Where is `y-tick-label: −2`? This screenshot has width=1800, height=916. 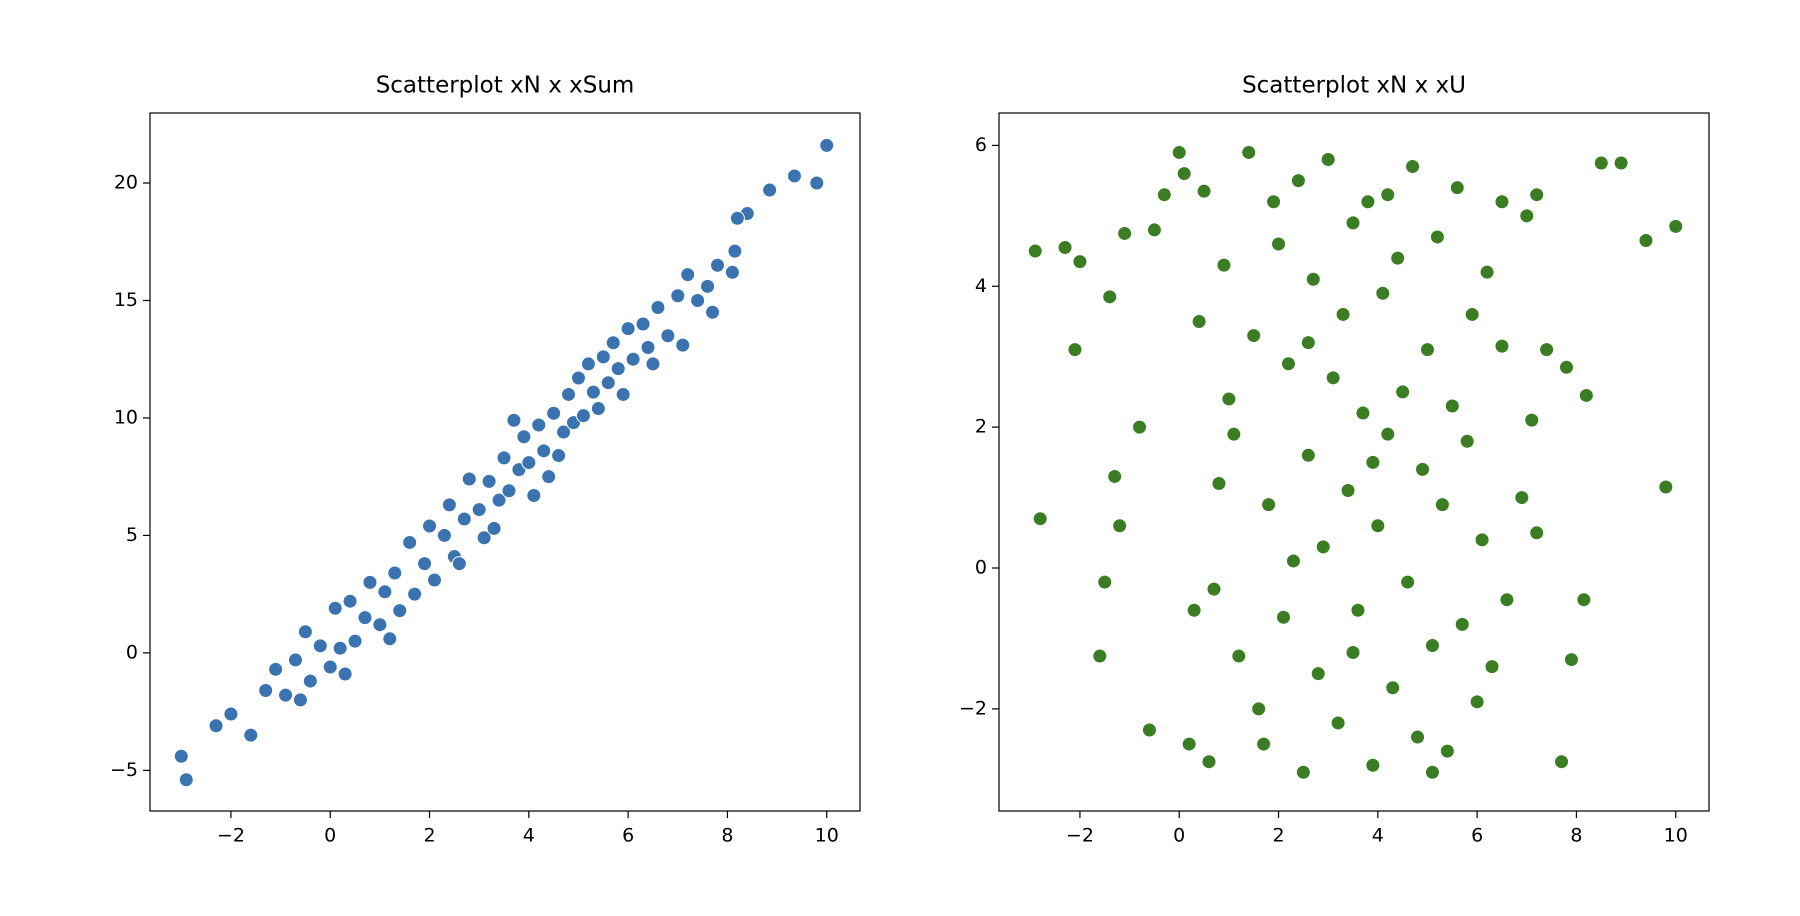
y-tick-label: −2 is located at coordinates (973, 708).